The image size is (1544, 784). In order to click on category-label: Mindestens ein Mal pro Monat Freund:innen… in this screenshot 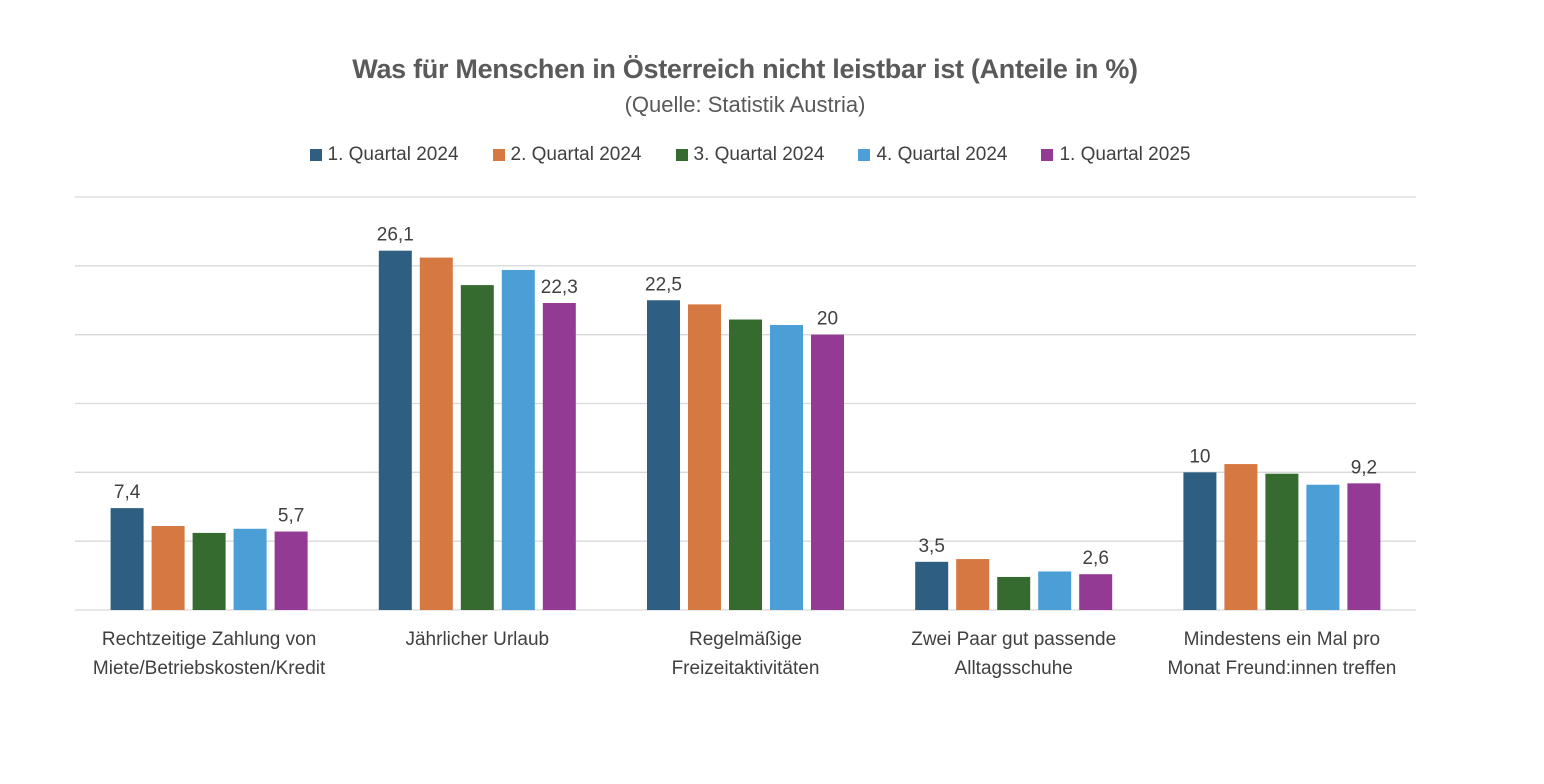, I will do `click(1281, 654)`.